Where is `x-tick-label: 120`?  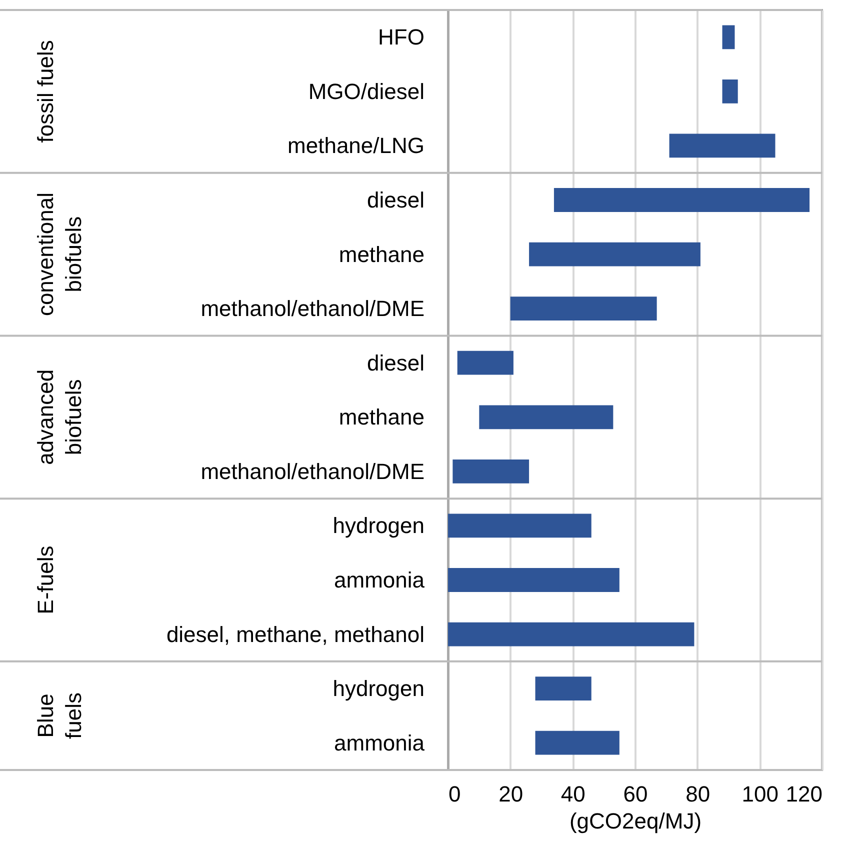 x-tick-label: 120 is located at coordinates (804, 794).